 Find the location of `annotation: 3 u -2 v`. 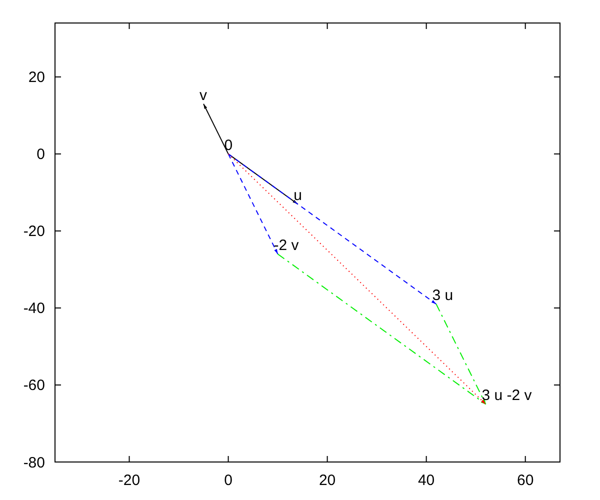

annotation: 3 u -2 v is located at coordinates (507, 395).